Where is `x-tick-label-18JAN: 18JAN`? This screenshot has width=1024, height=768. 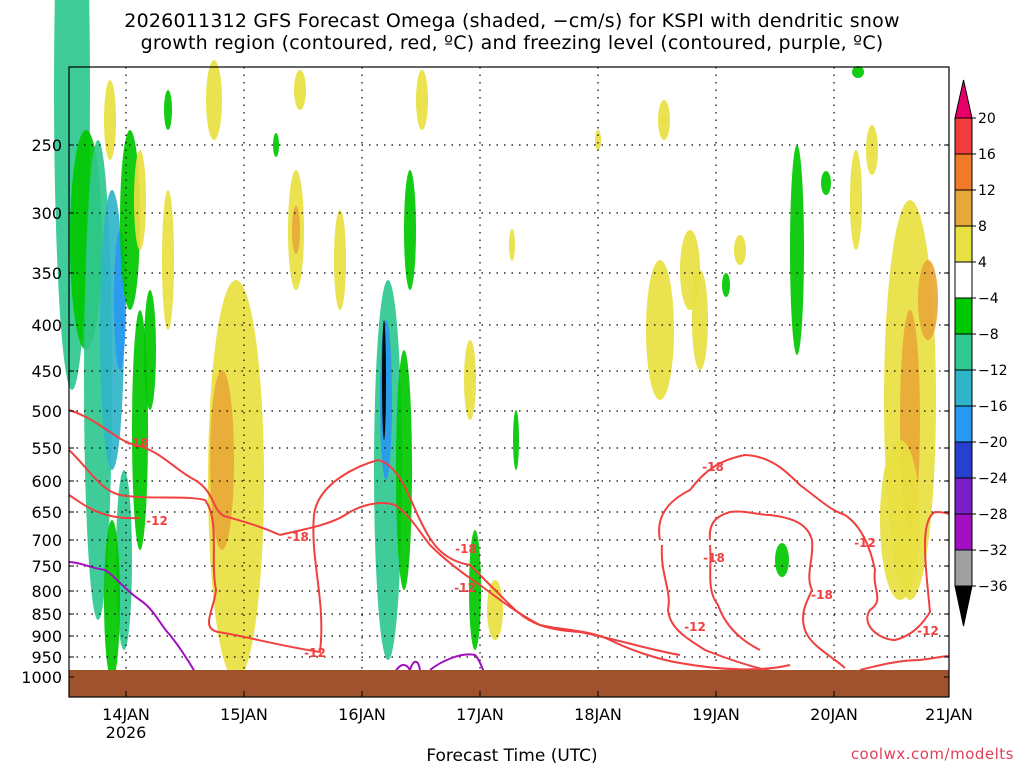
x-tick-label-18JAN: 18JAN is located at coordinates (598, 714).